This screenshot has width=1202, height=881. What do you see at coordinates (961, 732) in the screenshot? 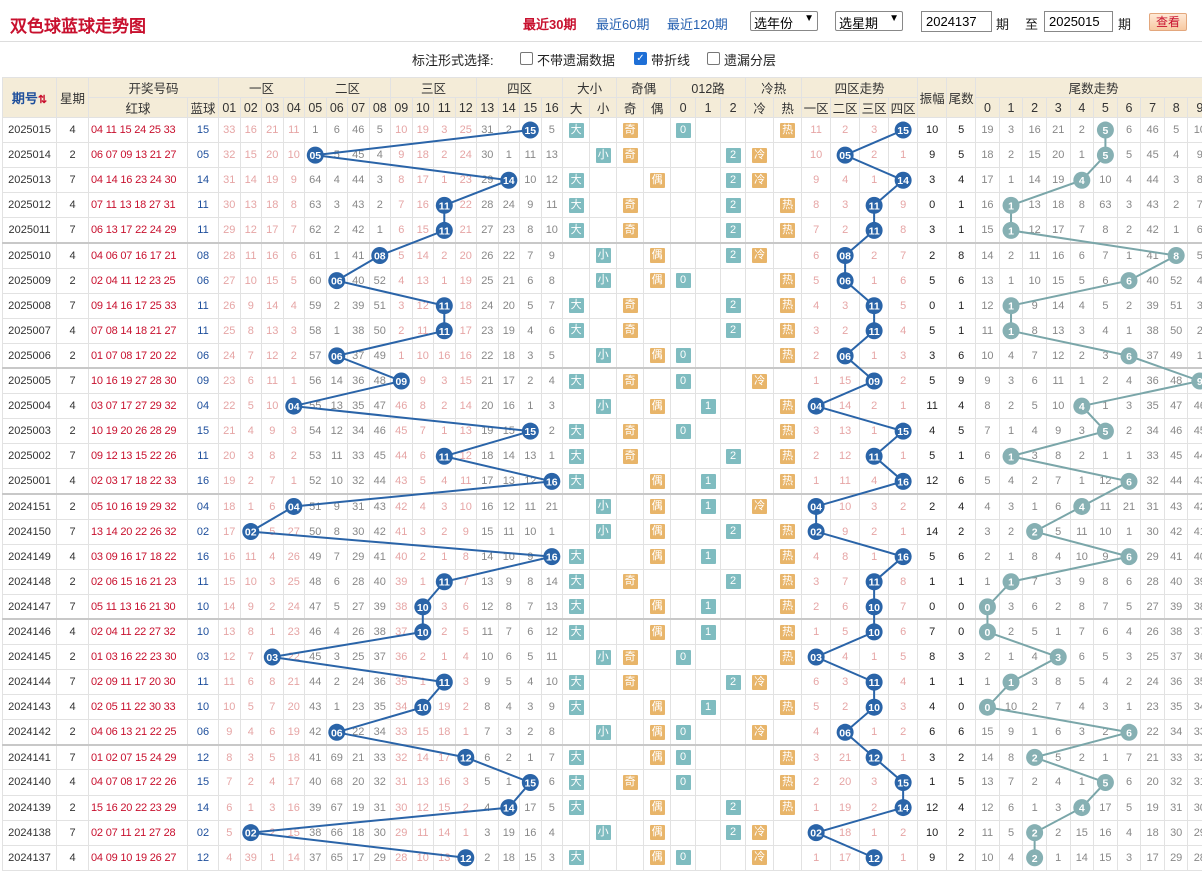
I see `tail-cell: 6` at bounding box center [961, 732].